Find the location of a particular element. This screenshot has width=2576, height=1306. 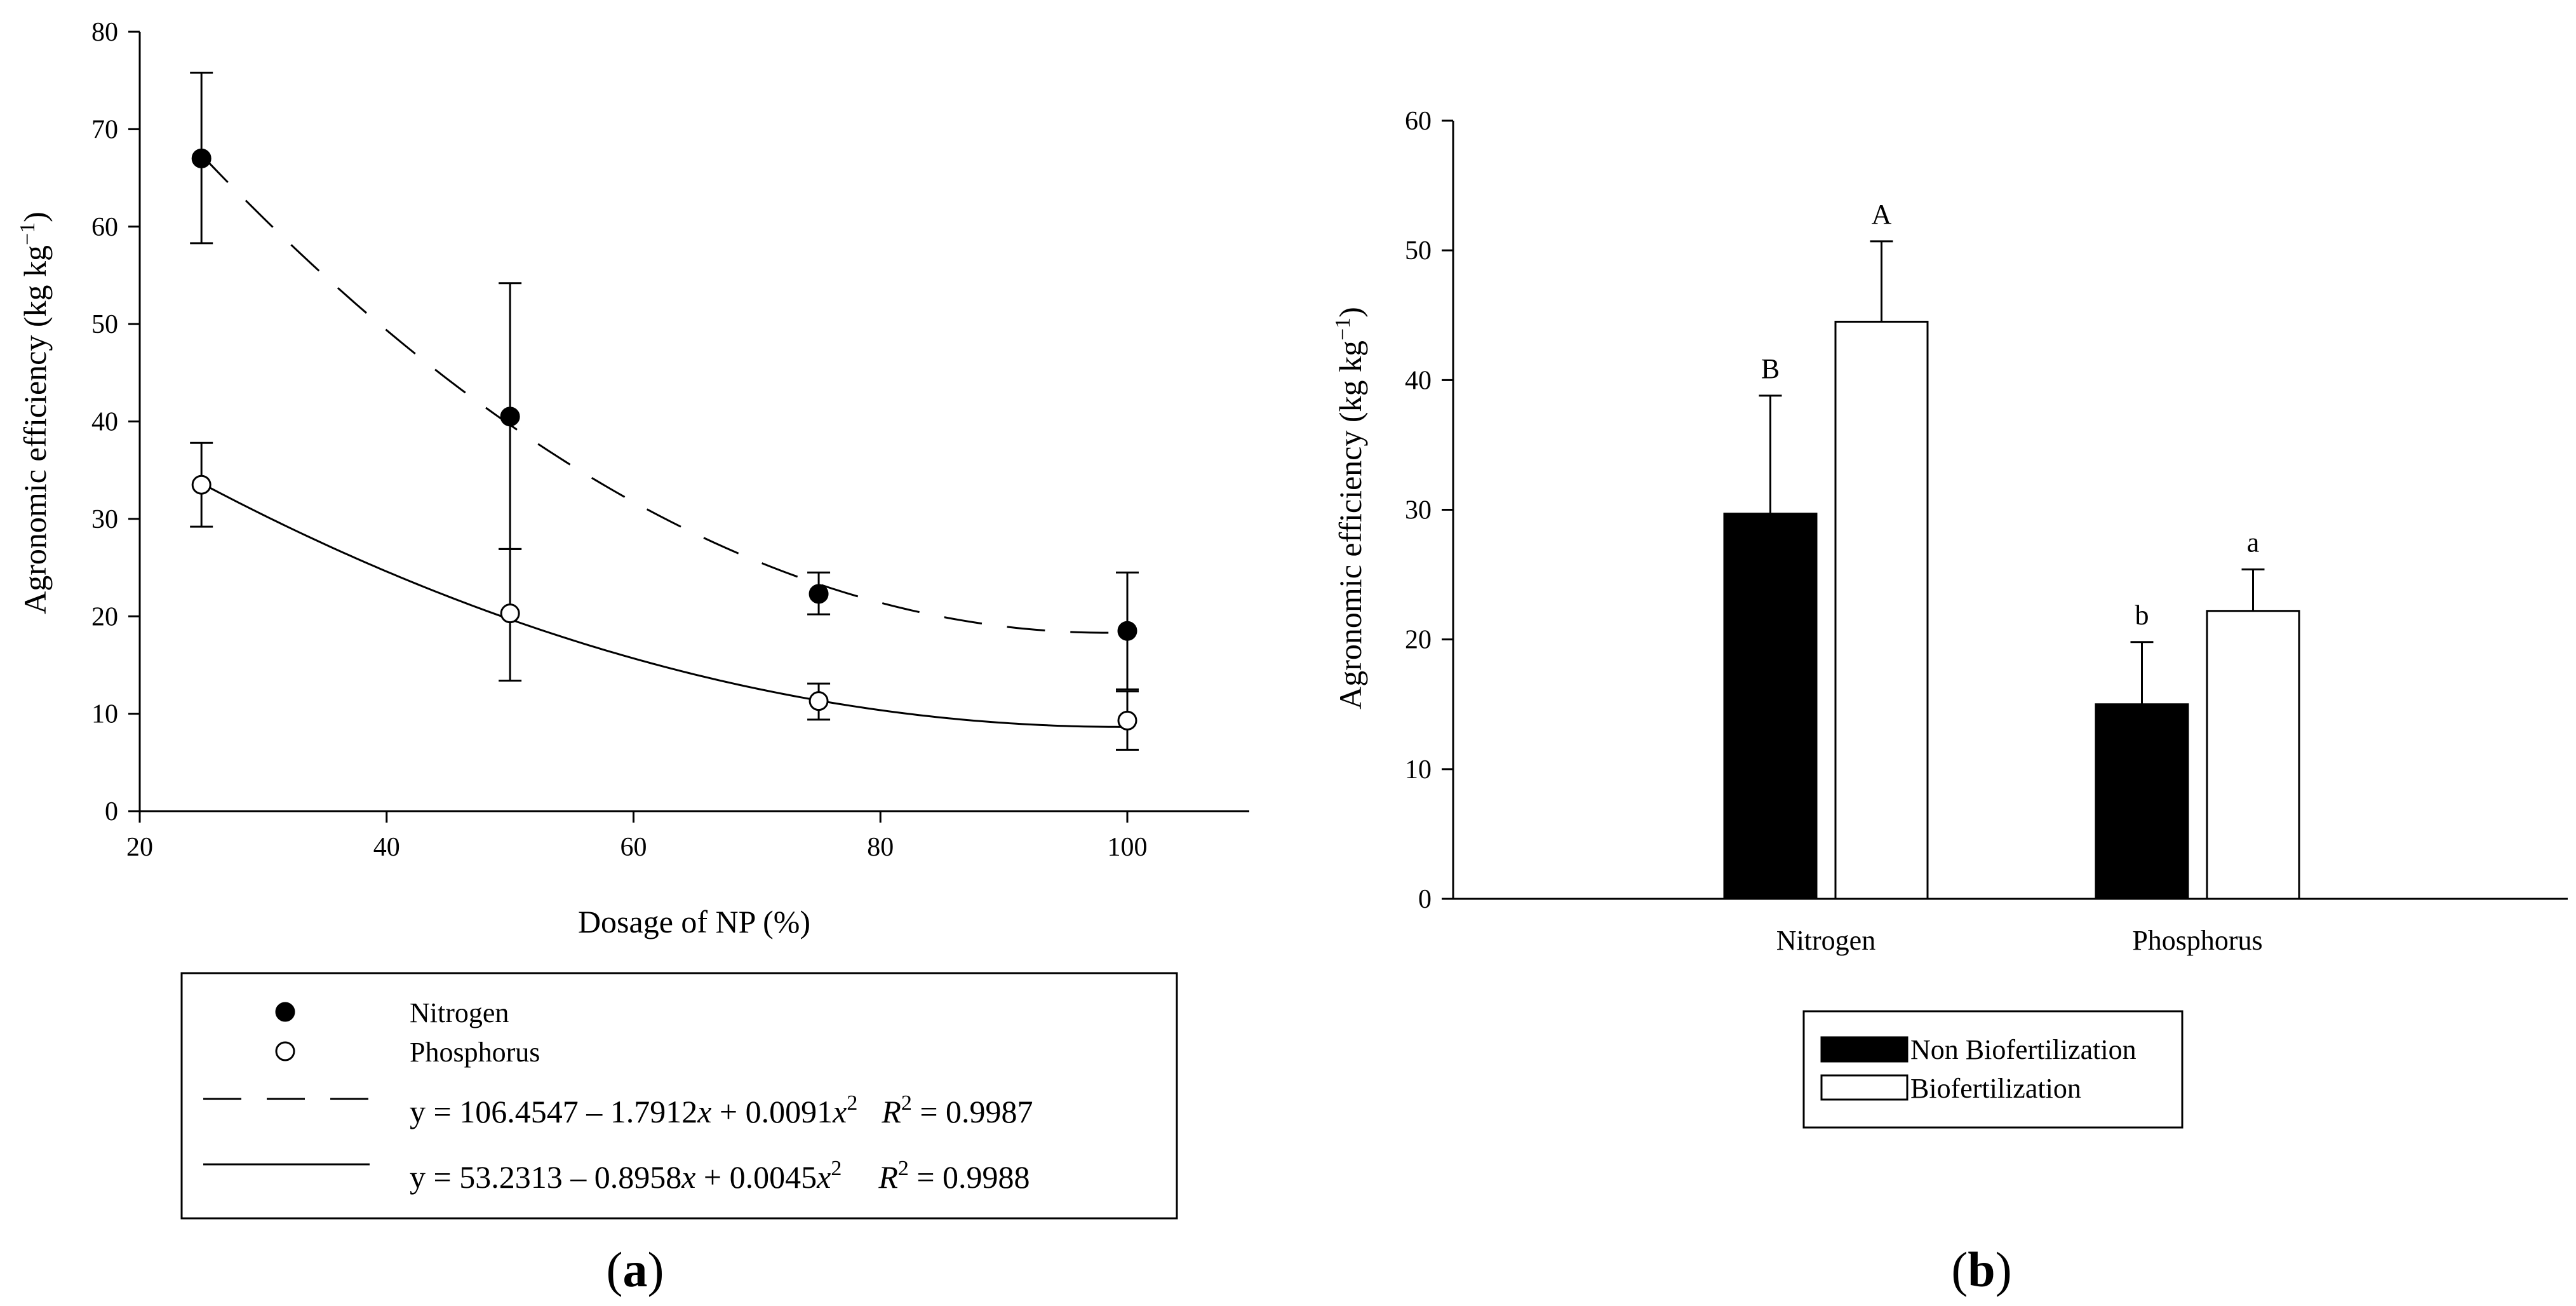

a-x-tick-label: 20 is located at coordinates (139, 847).